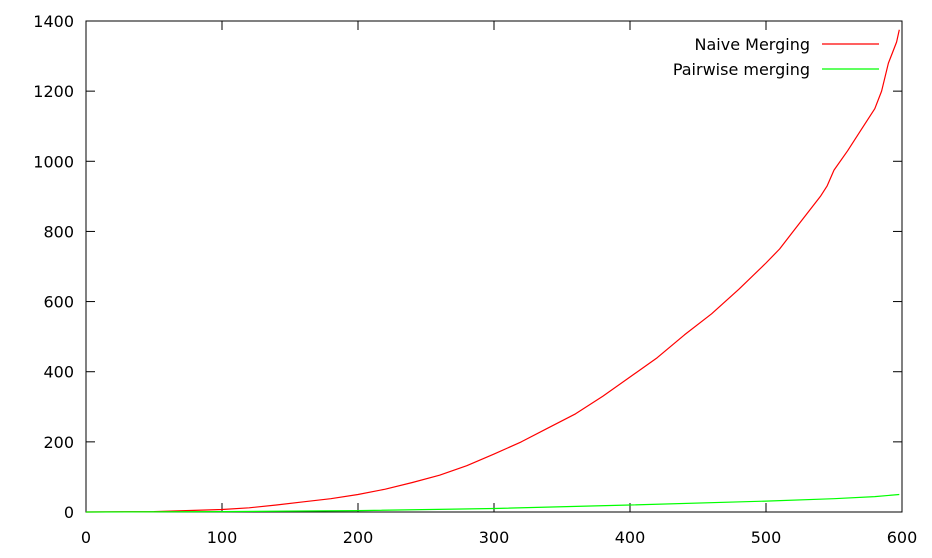 The width and height of the screenshot is (932, 558). Describe the element at coordinates (58, 231) in the screenshot. I see `y-tick-label: 800` at that location.